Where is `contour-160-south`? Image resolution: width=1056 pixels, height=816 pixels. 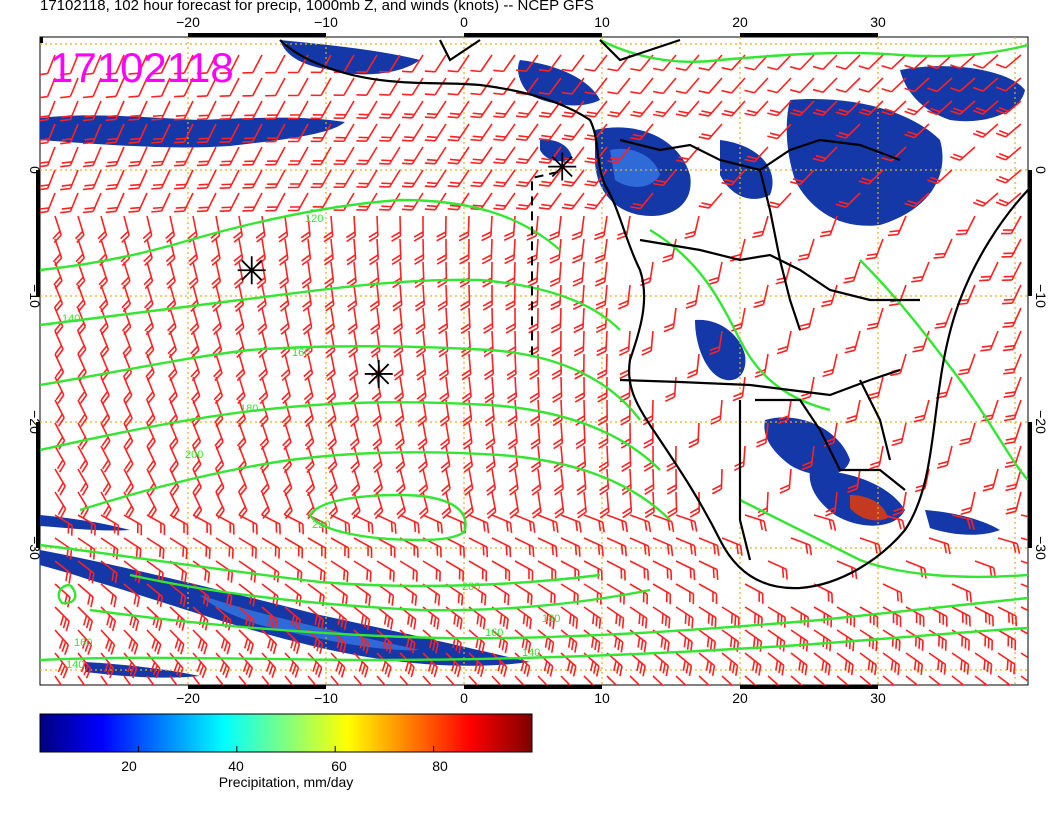
contour-160-south is located at coordinates (558, 618).